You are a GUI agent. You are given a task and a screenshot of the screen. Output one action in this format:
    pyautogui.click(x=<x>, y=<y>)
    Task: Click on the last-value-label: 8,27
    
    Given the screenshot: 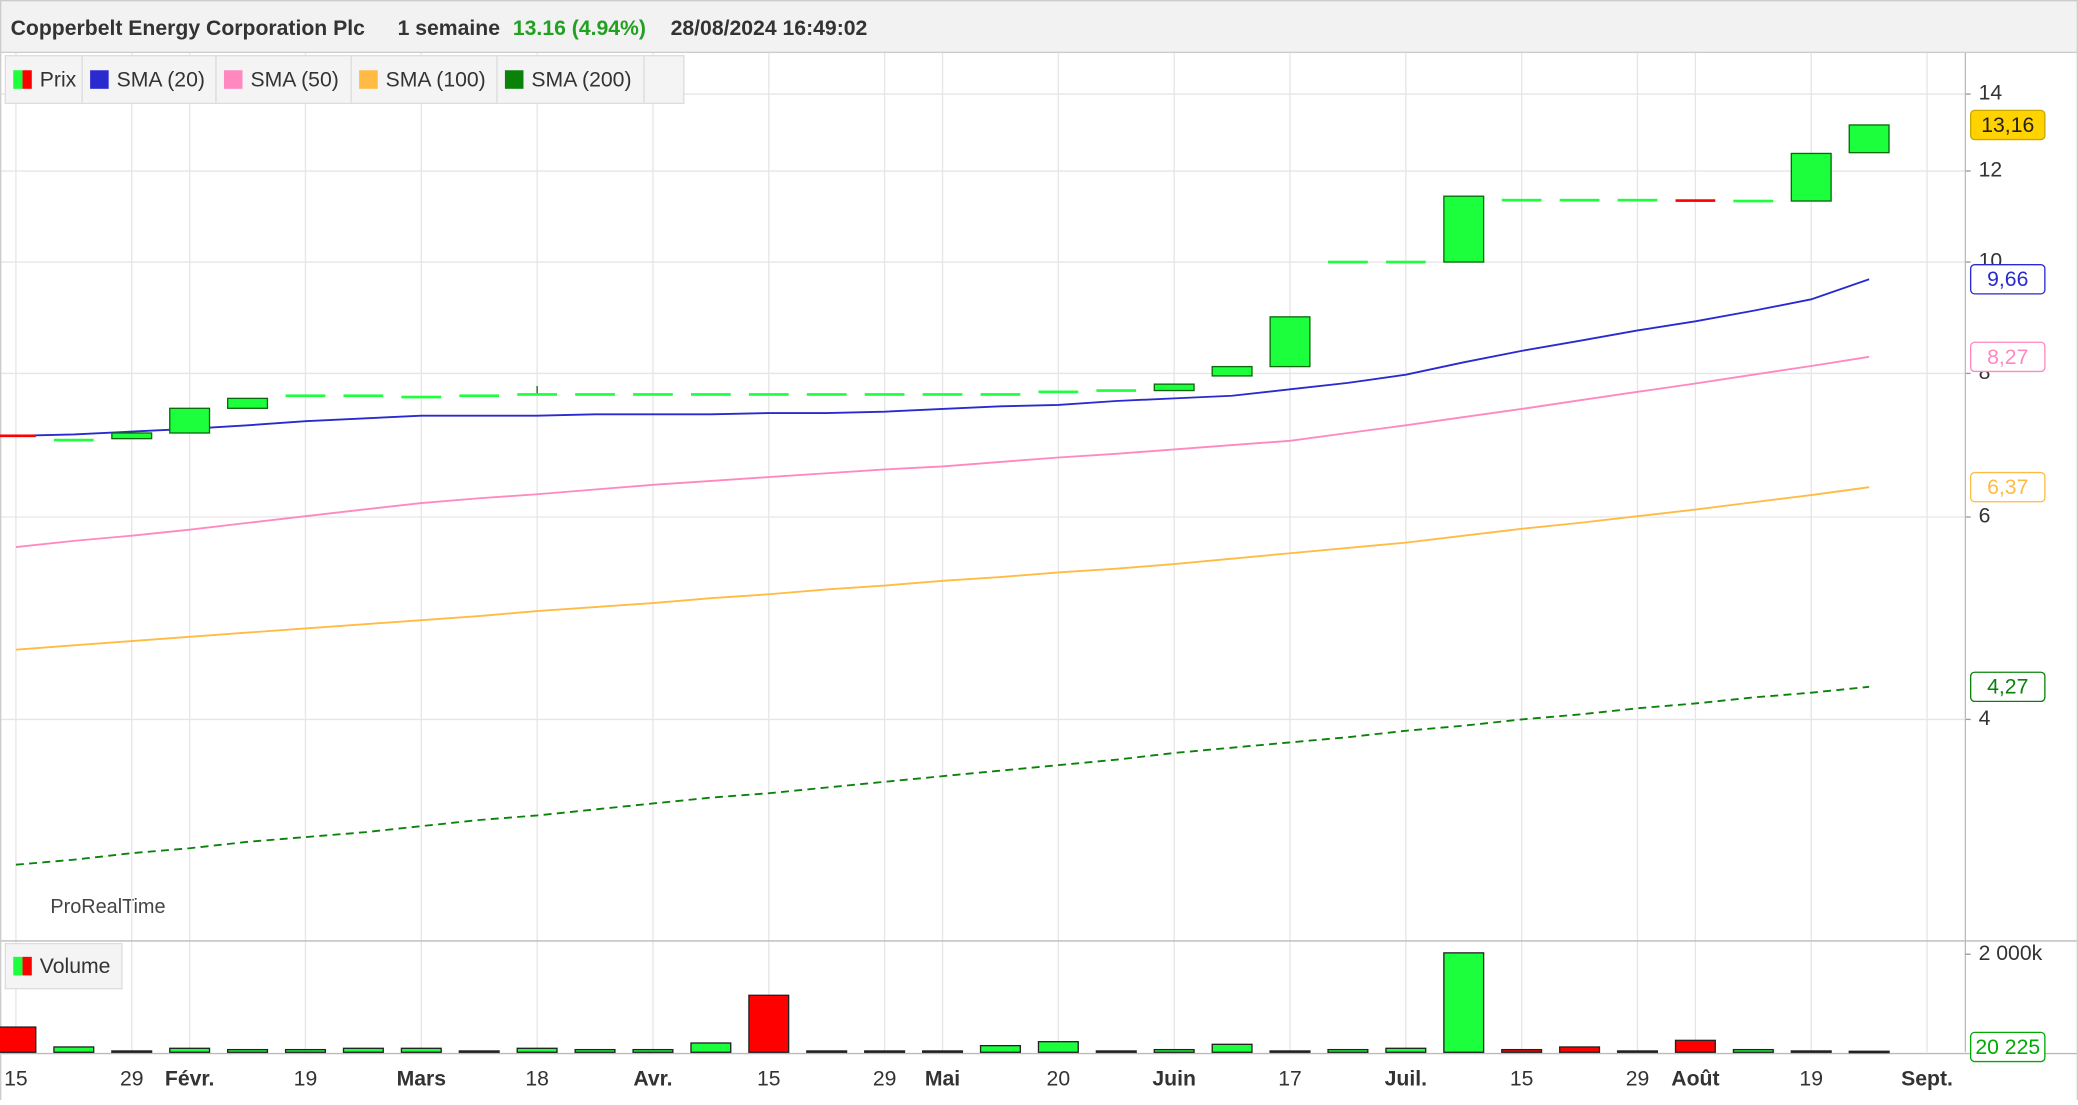 What is the action you would take?
    pyautogui.click(x=2007, y=357)
    